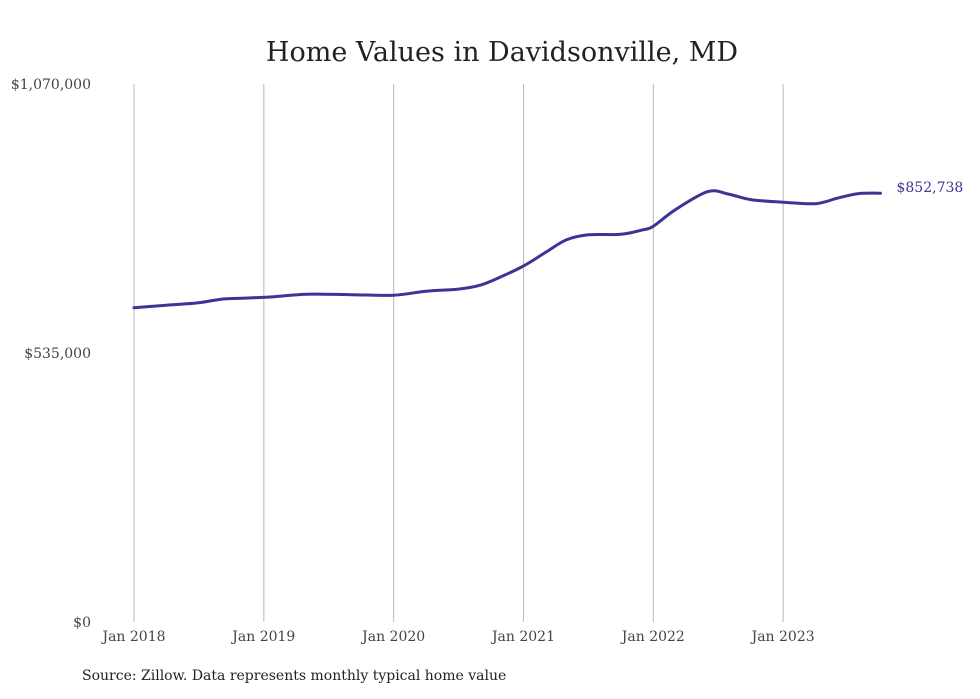  I want to click on y-axis: $0 $535,000 $1,070,000, so click(51, 354).